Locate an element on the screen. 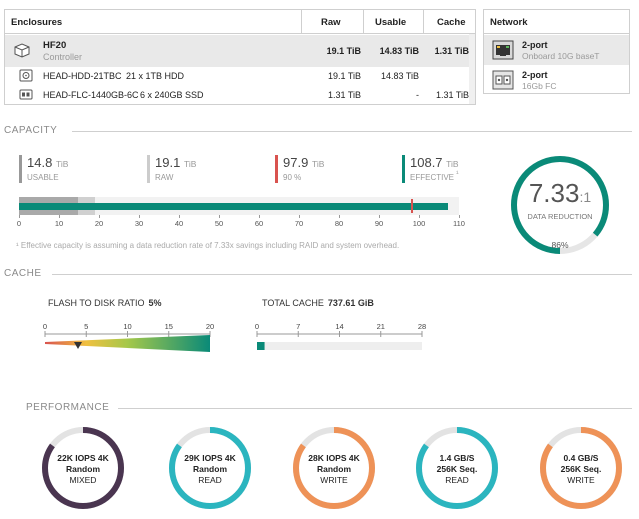  perf-gauge-text: 29K IOPS 4K Random READ is located at coordinates (210, 469).